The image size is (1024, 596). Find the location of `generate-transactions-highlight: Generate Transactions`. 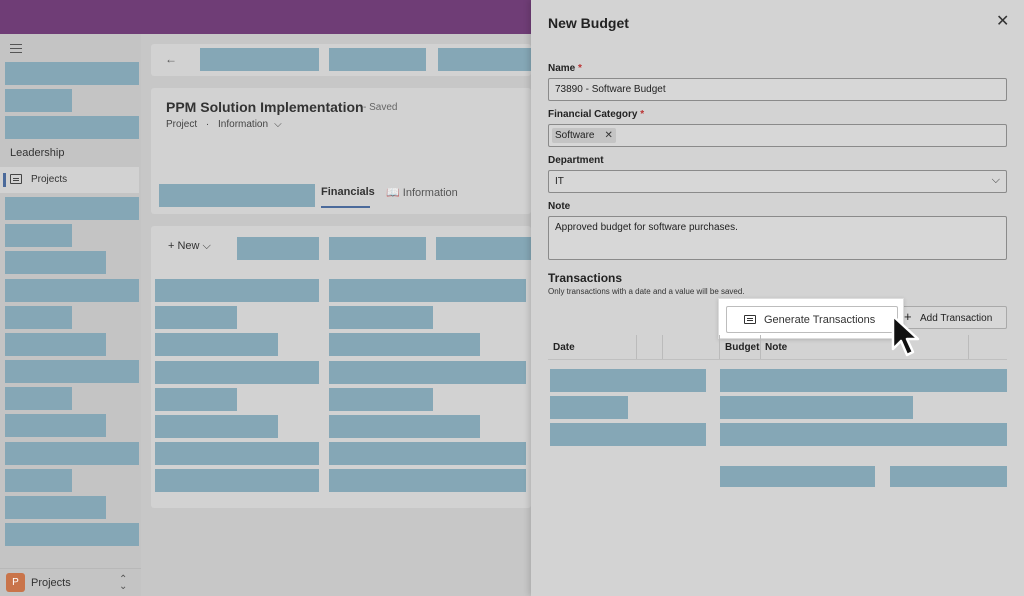

generate-transactions-highlight: Generate Transactions is located at coordinates (811, 318).